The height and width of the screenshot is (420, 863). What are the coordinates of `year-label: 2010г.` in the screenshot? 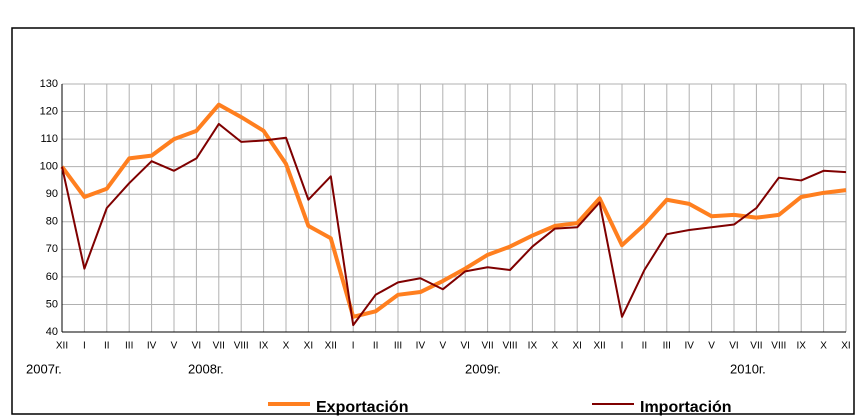 It's located at (748, 368).